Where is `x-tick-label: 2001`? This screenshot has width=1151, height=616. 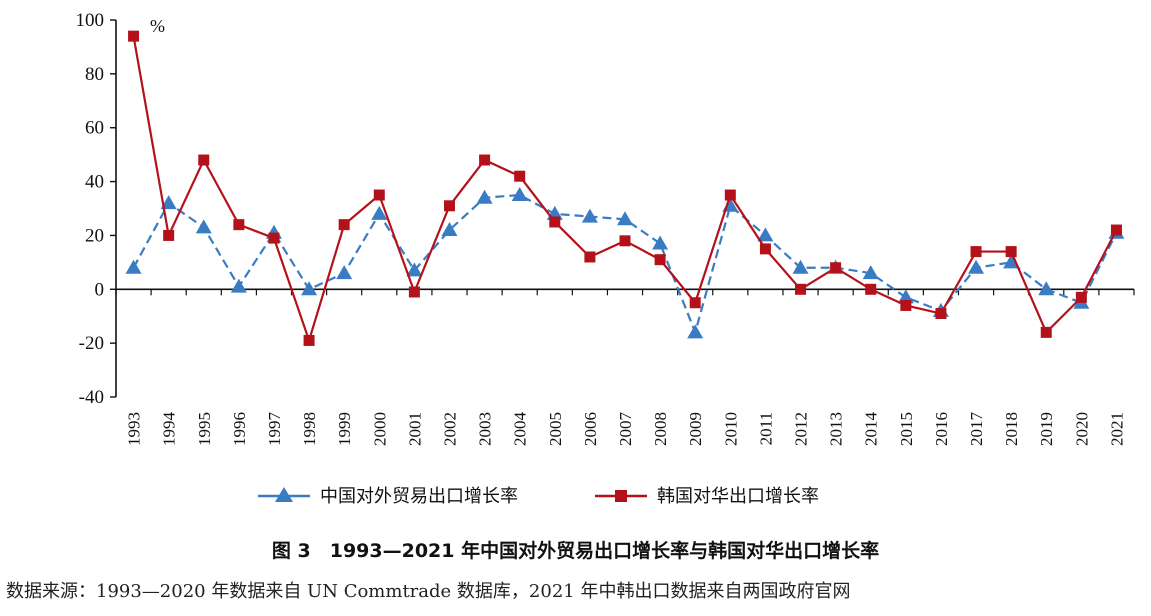
x-tick-label: 2001 is located at coordinates (414, 429).